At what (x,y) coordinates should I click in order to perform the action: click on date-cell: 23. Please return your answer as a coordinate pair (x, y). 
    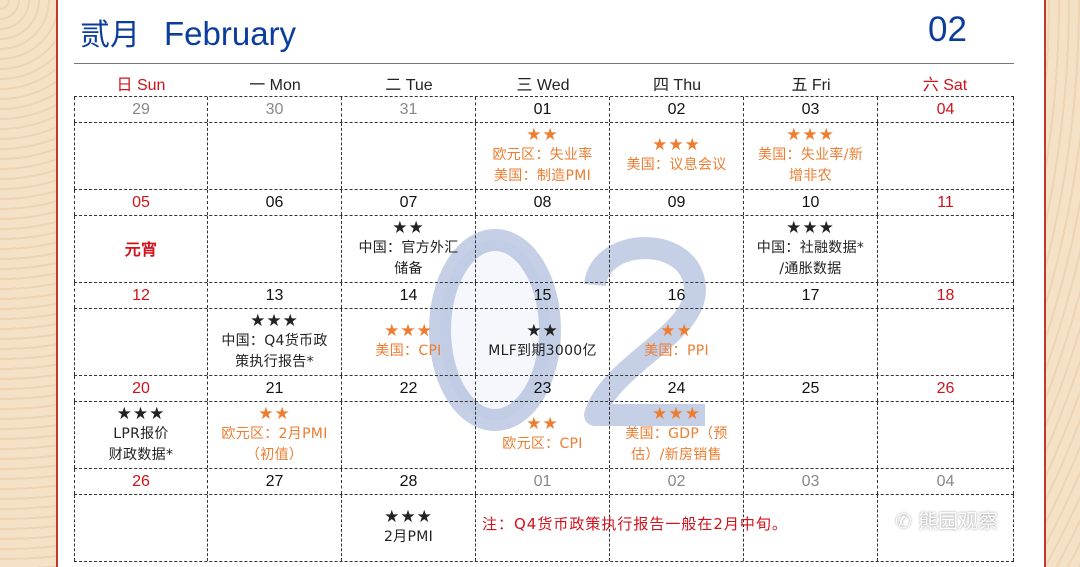
    Looking at the image, I should click on (543, 388).